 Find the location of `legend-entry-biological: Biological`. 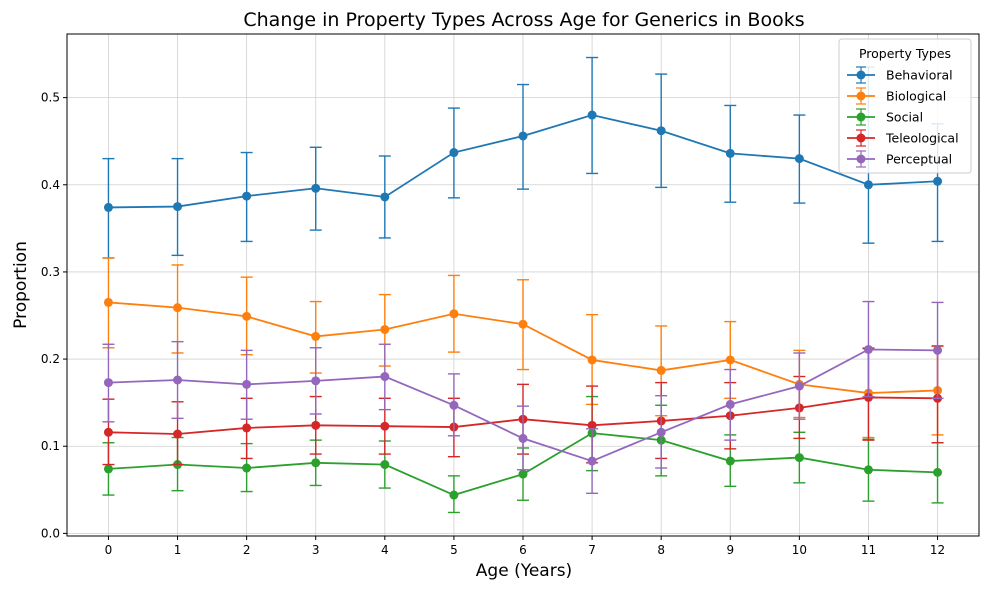

legend-entry-biological: Biological is located at coordinates (896, 96).